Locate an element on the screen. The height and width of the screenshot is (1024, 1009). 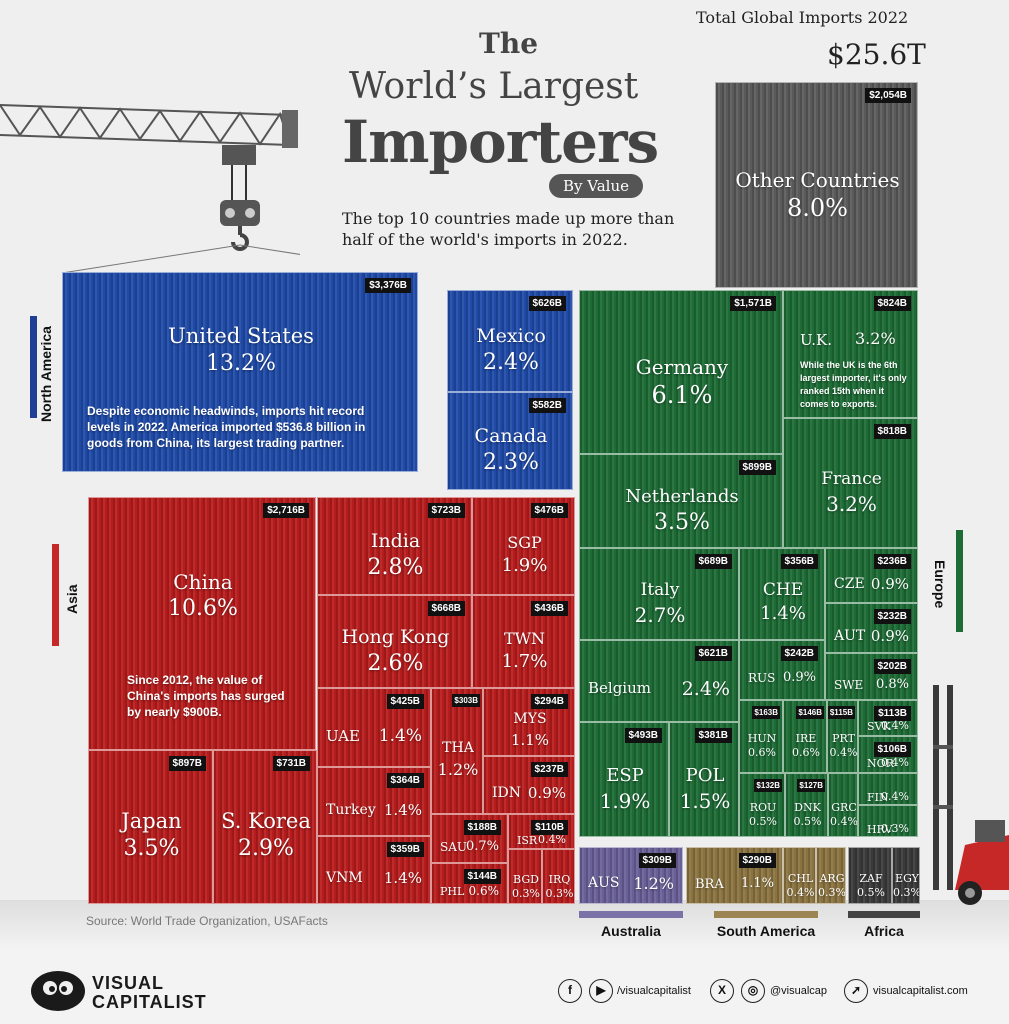
tile-tha: $303B THA 1.2% is located at coordinates (457, 751).